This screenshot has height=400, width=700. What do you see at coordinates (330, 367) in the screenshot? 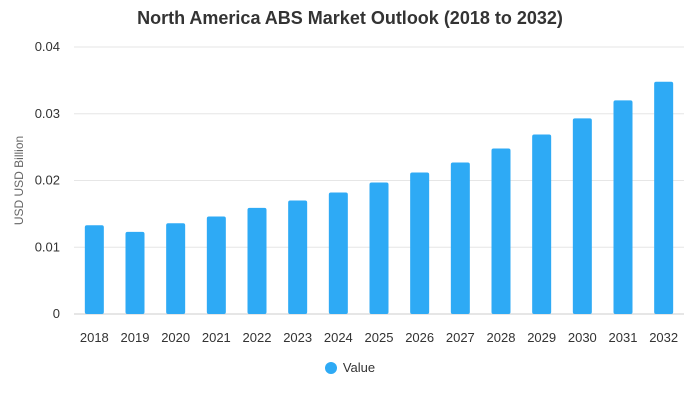
I see `legend-swatch` at bounding box center [330, 367].